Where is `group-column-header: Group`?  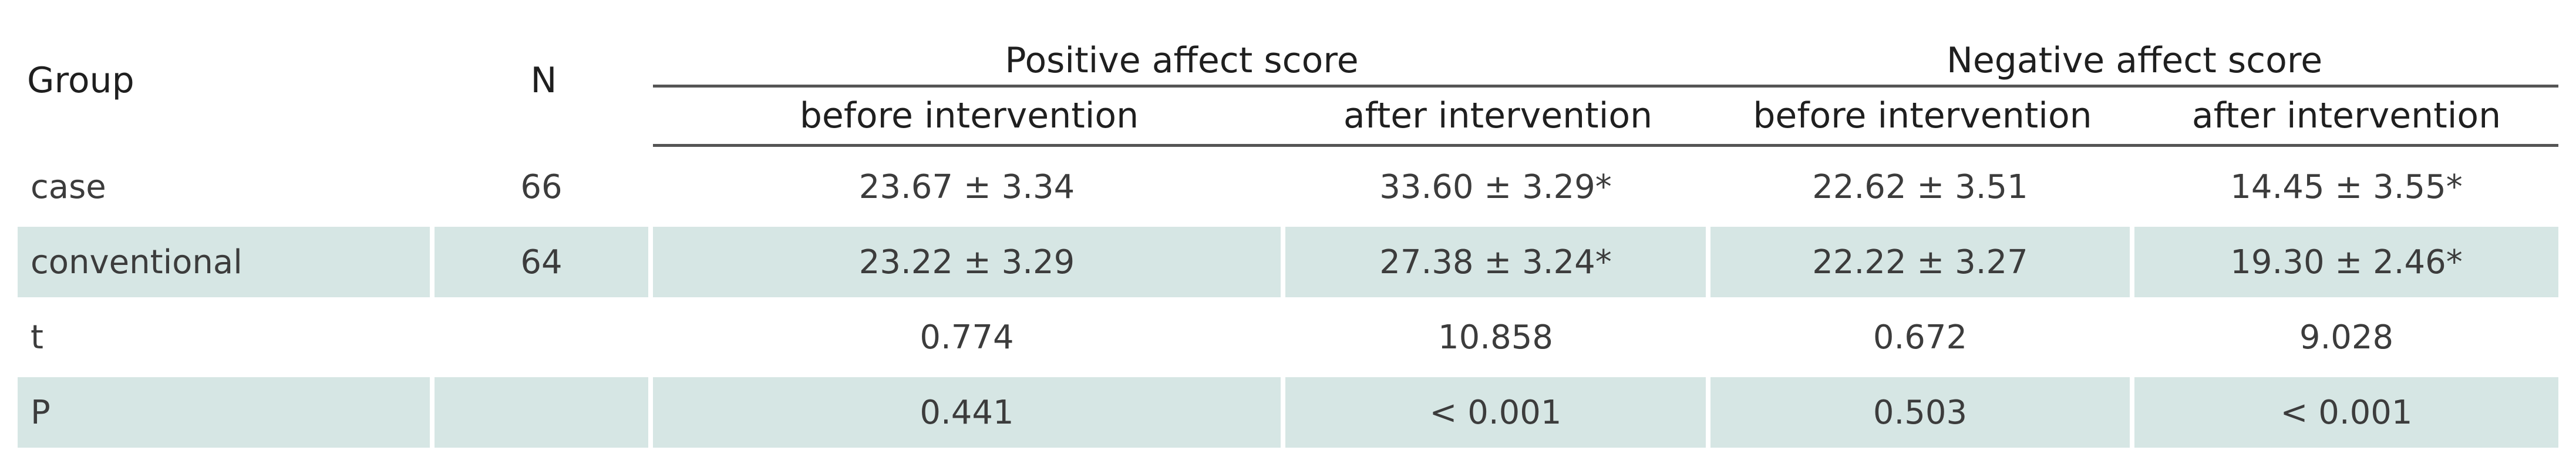 group-column-header: Group is located at coordinates (80, 81).